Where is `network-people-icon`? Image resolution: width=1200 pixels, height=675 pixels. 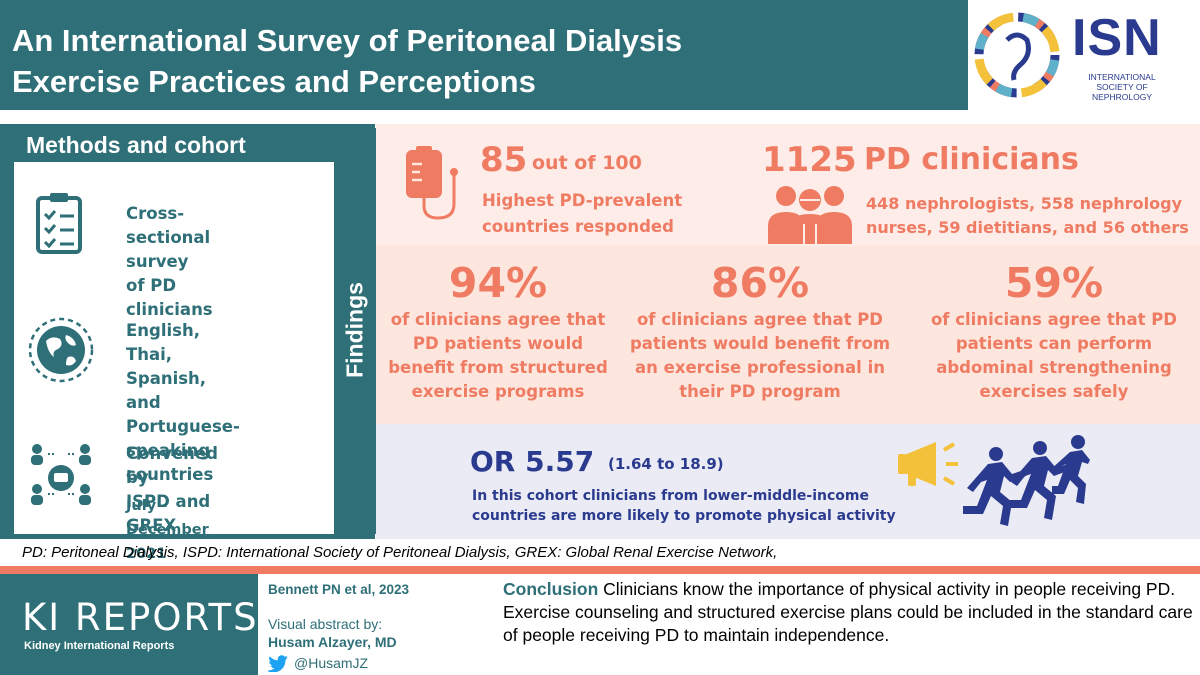 network-people-icon is located at coordinates (61, 474).